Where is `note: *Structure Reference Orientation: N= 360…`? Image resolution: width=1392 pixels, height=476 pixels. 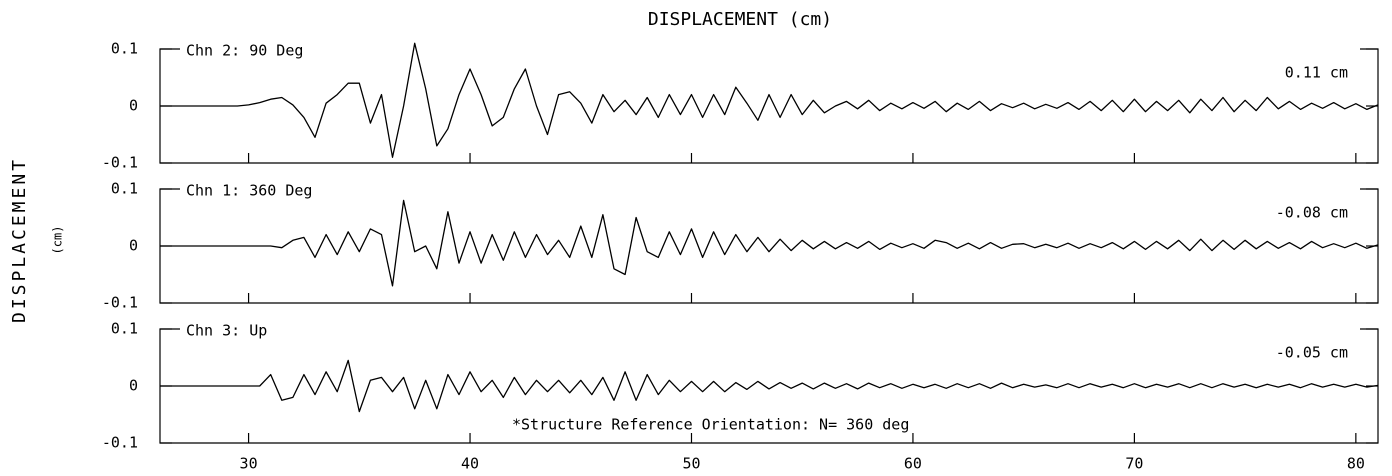 note: *Structure Reference Orientation: N= 360… is located at coordinates (710, 425).